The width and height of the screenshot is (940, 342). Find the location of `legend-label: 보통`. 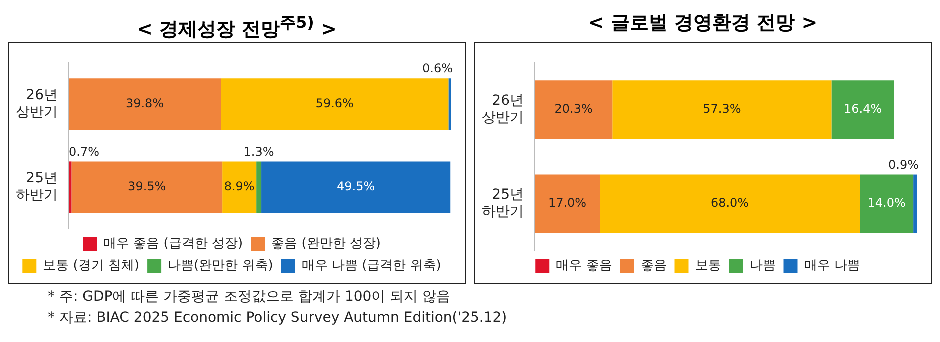

legend-label: 보통 is located at coordinates (708, 266).